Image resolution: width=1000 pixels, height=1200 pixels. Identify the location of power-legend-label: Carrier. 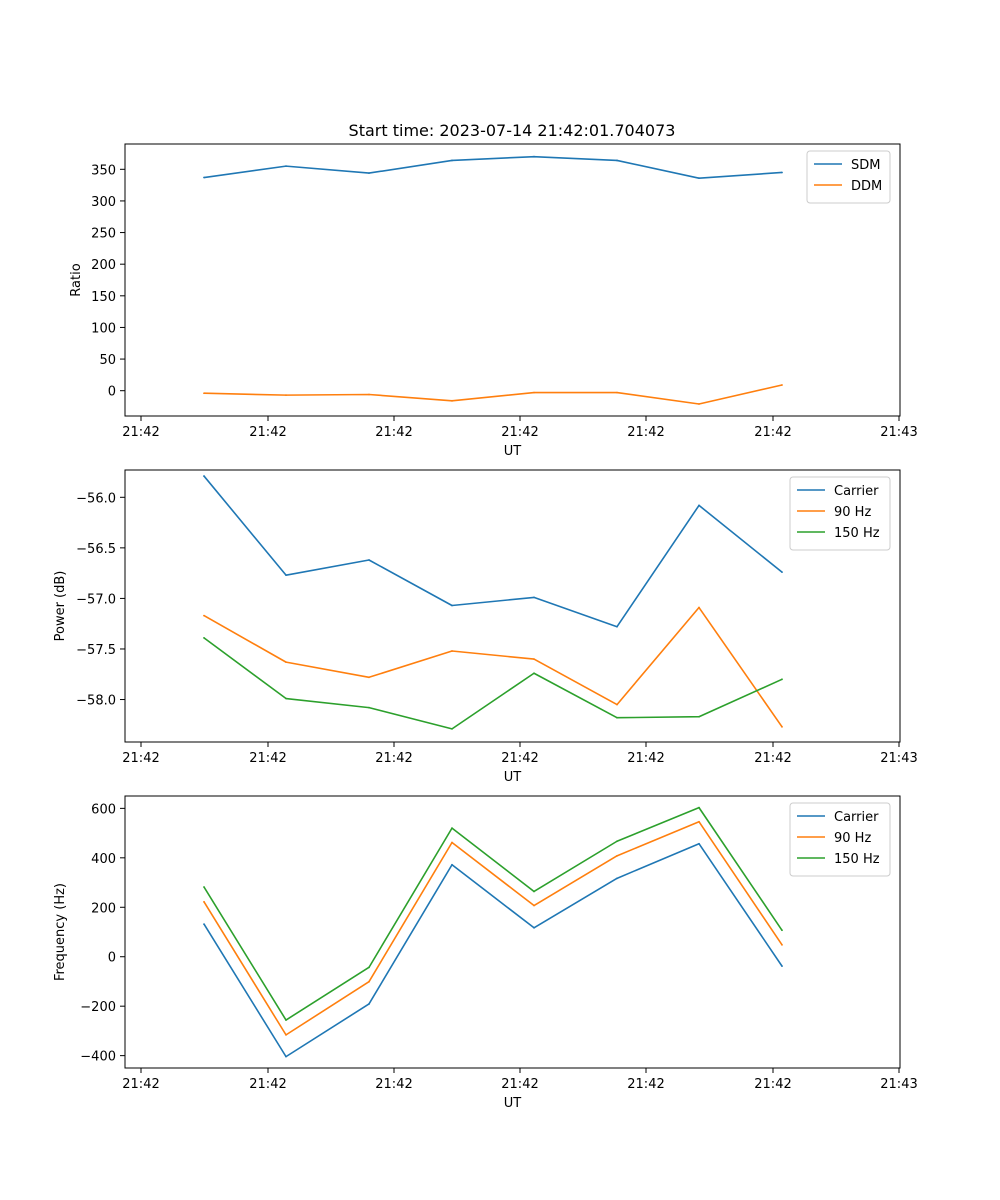
(856, 491).